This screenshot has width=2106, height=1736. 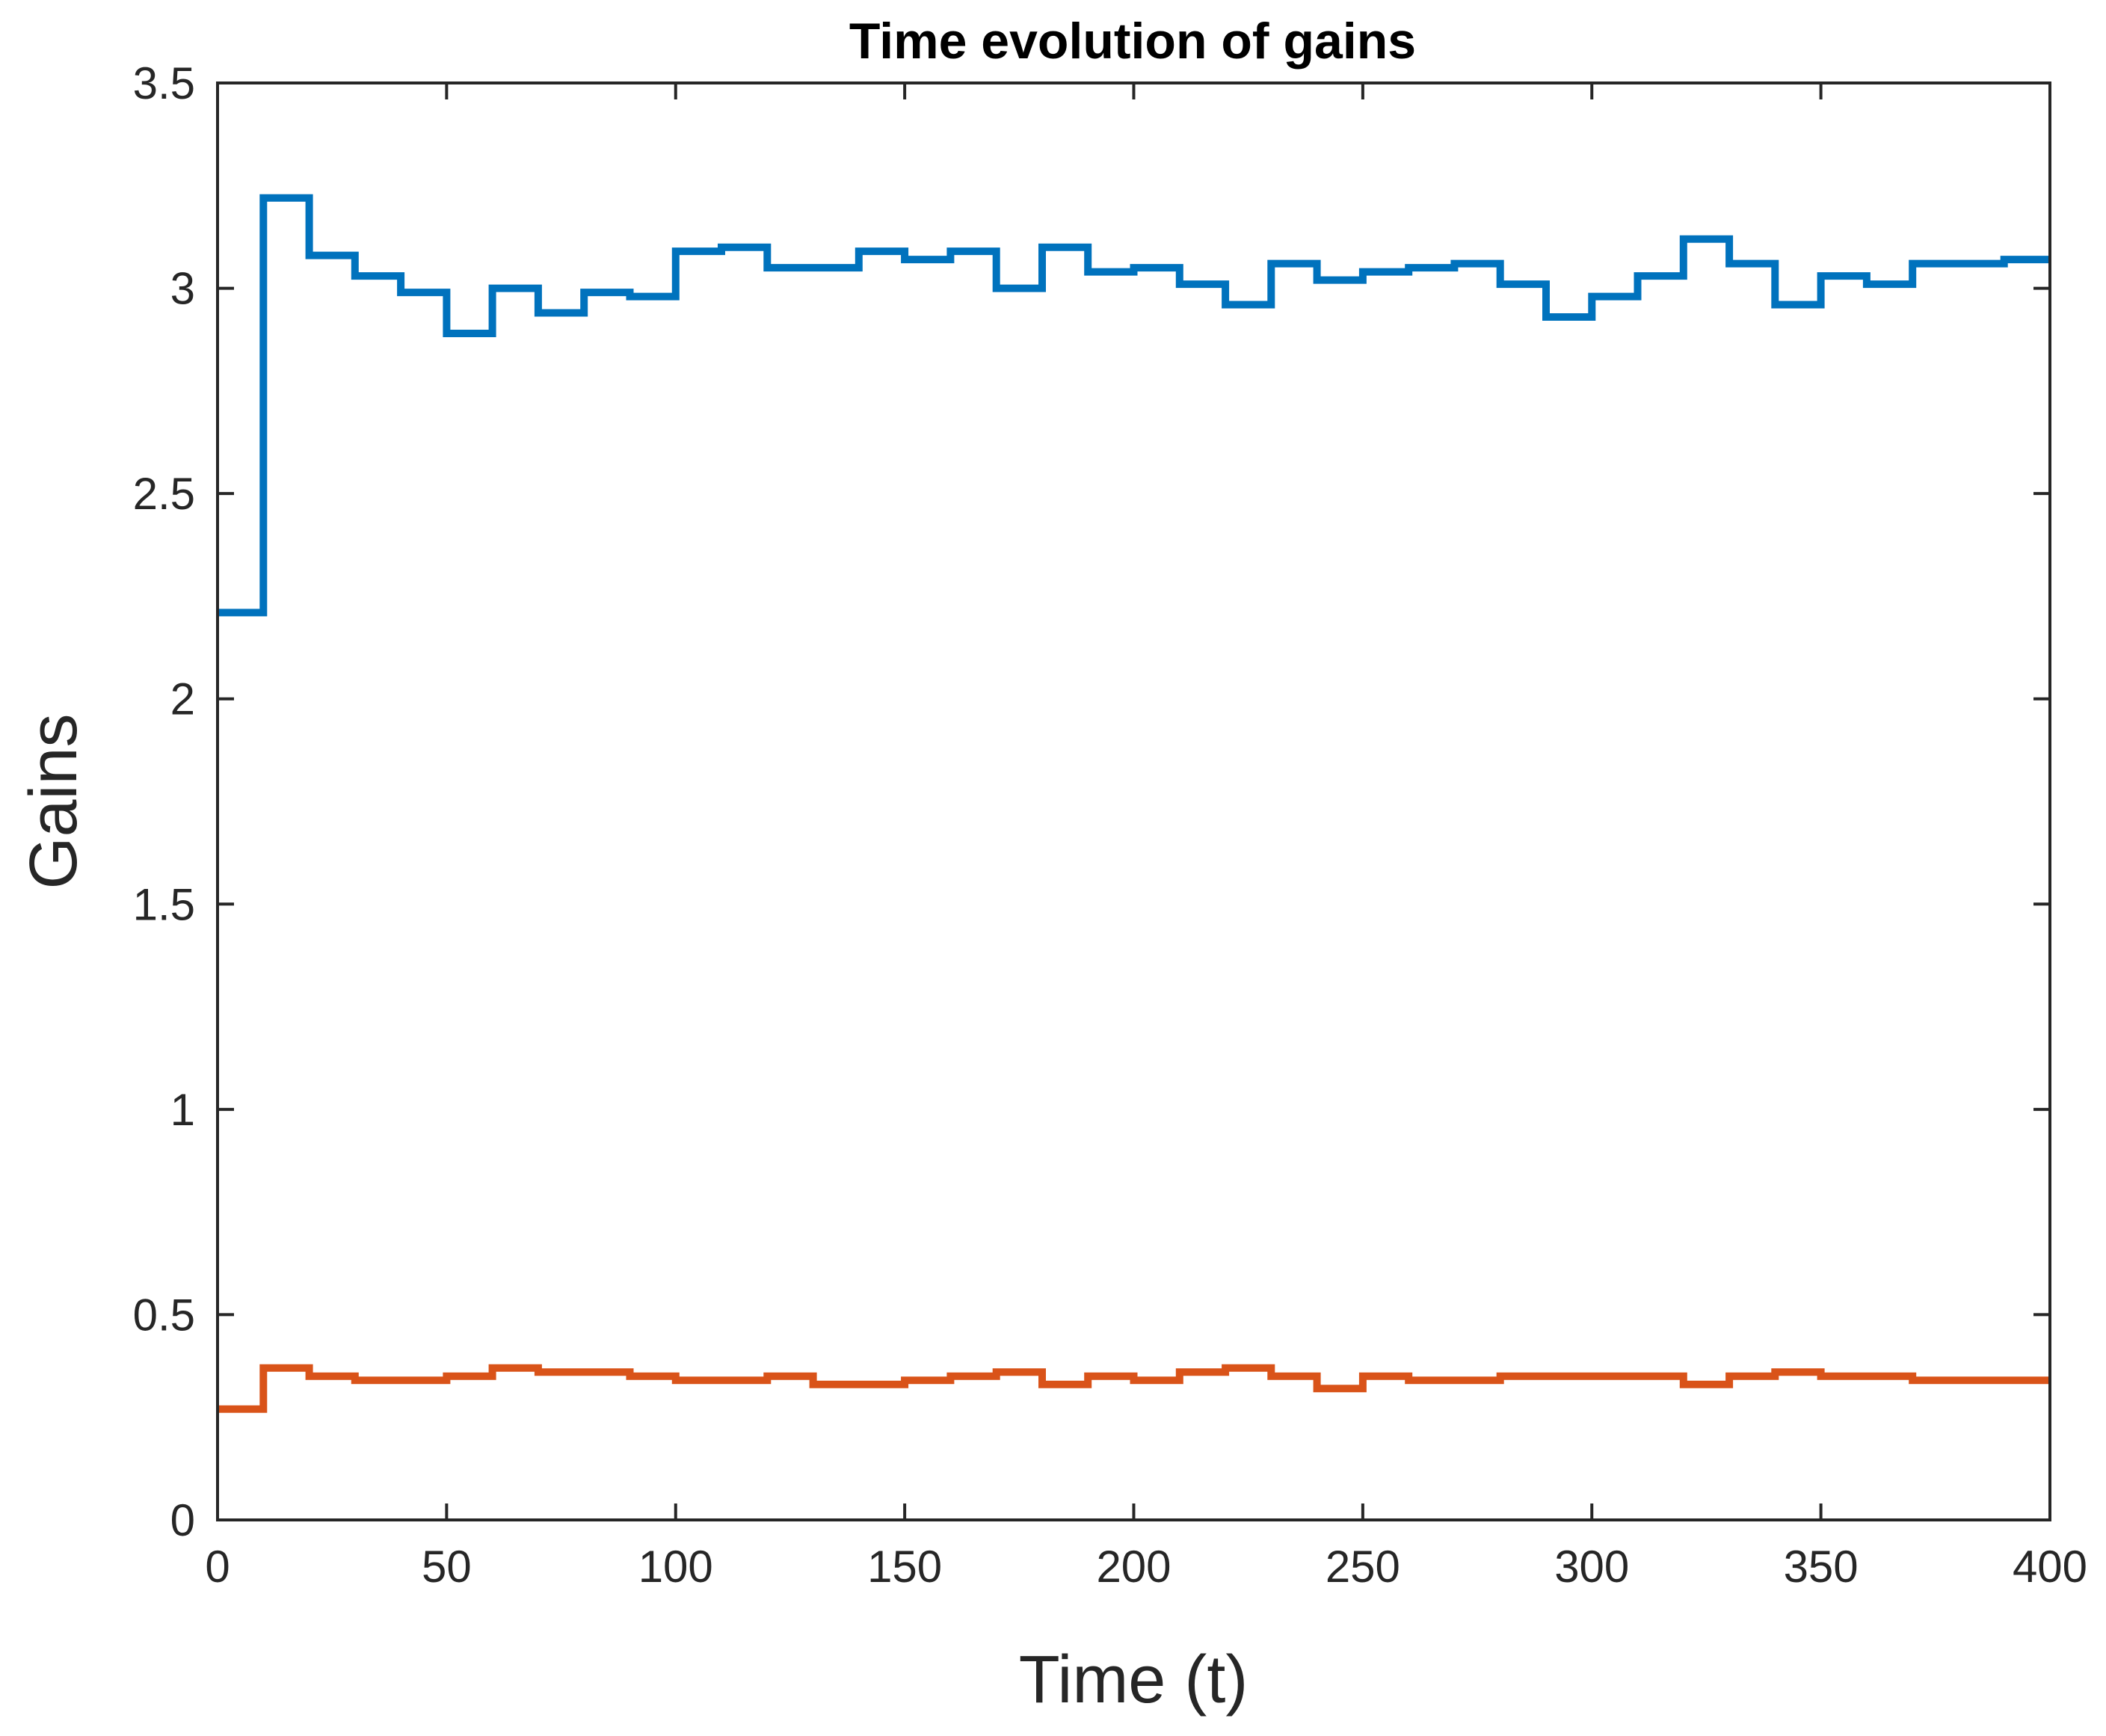 I want to click on y-tick-label: 2, so click(x=182, y=699).